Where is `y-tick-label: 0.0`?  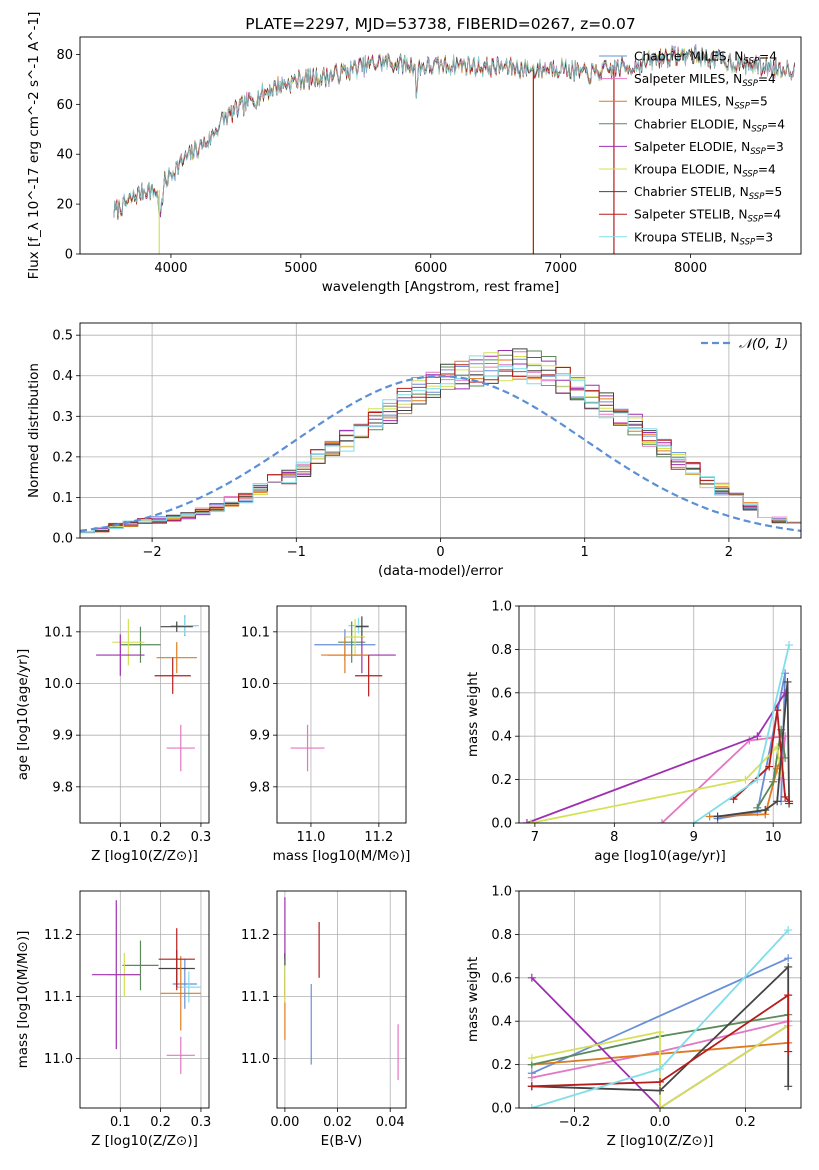 y-tick-label: 0.0 is located at coordinates (501, 824).